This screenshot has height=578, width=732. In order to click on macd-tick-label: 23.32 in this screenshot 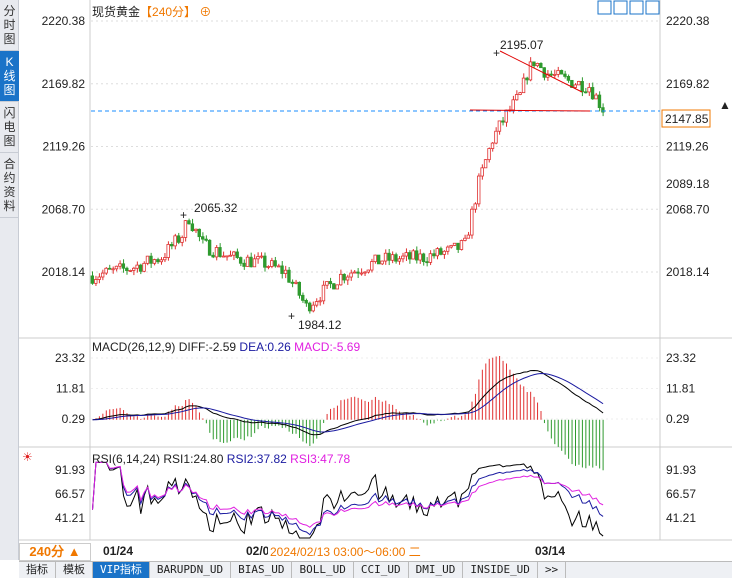, I will do `click(70, 358)`.